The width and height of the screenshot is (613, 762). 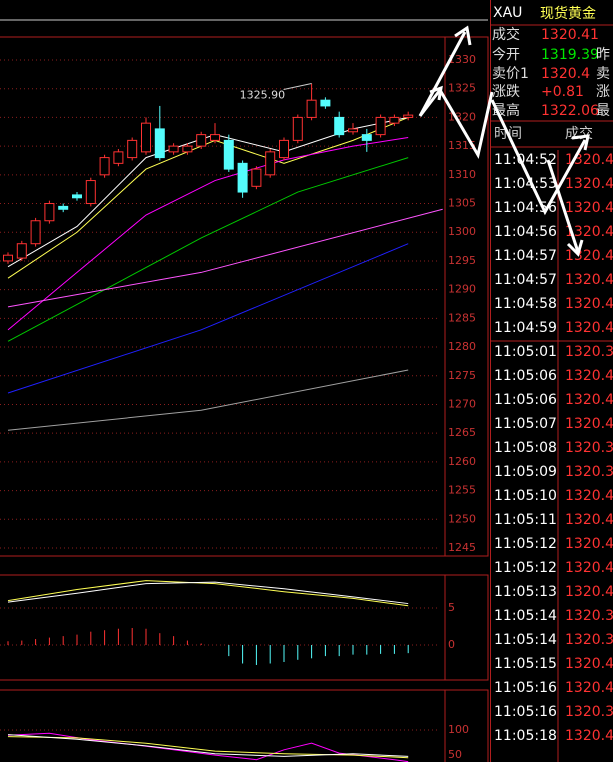 What do you see at coordinates (525, 352) in the screenshot?
I see `tick-time: 11:05:01` at bounding box center [525, 352].